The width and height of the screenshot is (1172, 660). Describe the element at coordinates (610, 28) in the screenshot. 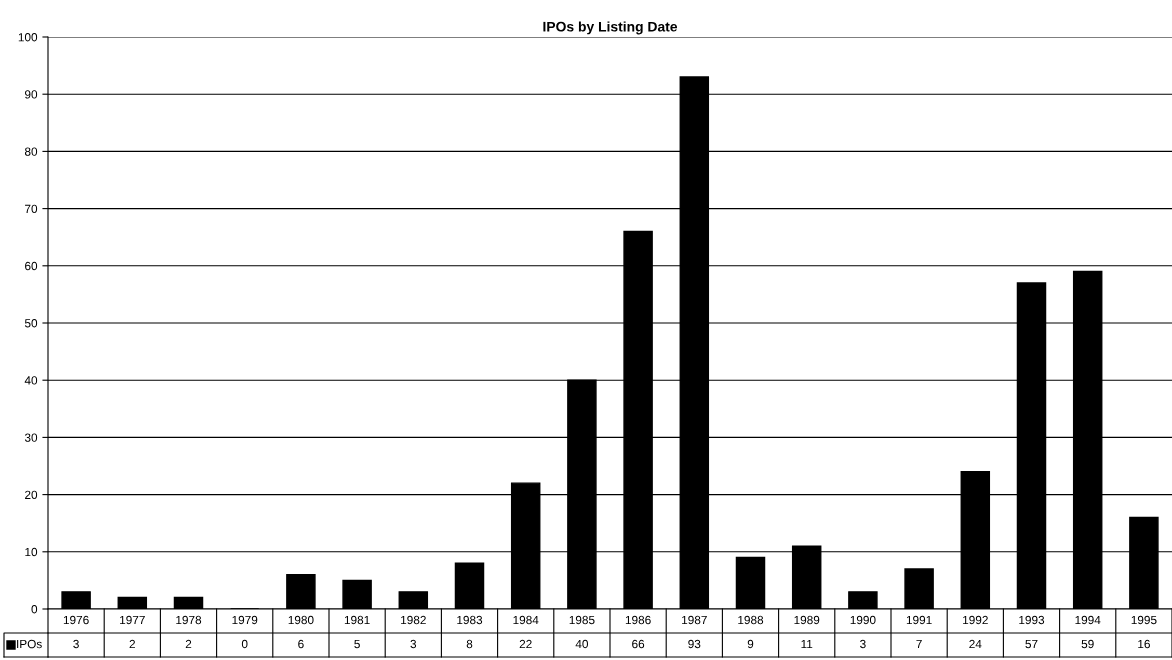

I see `chart-title: IPOs by Listing Date` at that location.